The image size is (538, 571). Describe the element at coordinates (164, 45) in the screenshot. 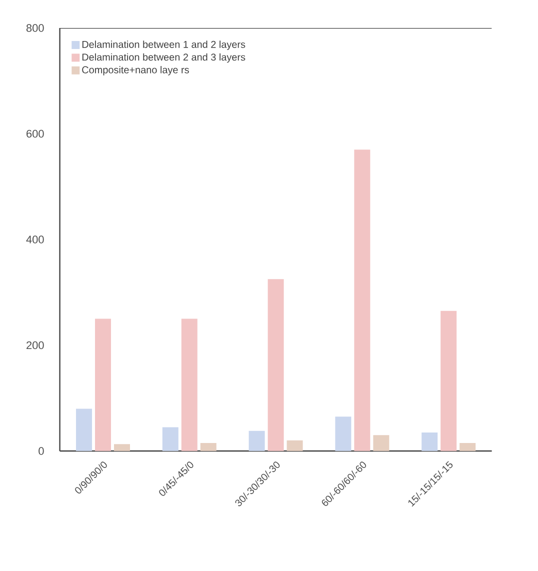

I see `legend-label: Delamination between 1 and 2 layers` at that location.